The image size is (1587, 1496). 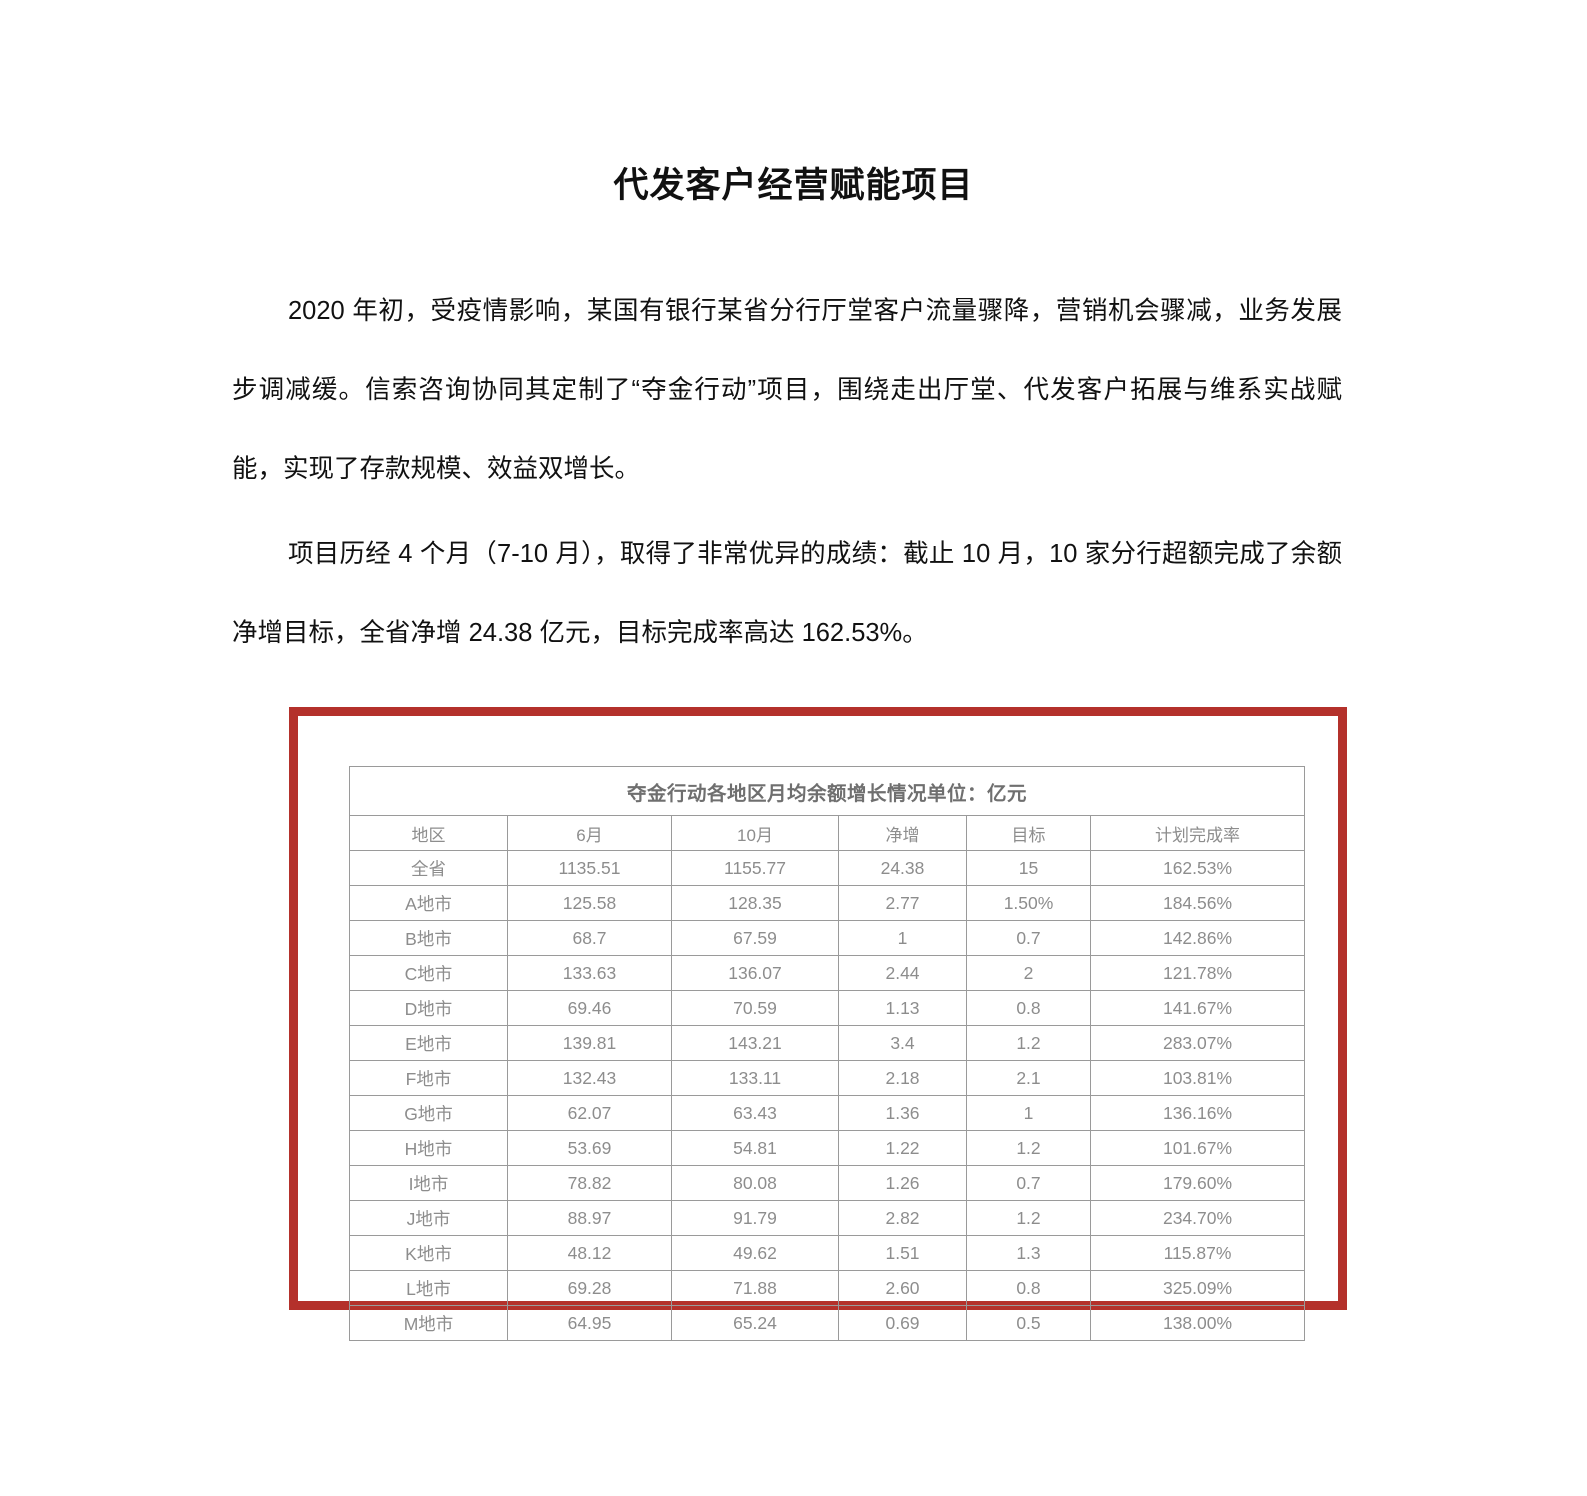 I want to click on cell-region: J地市, so click(x=428, y=1218).